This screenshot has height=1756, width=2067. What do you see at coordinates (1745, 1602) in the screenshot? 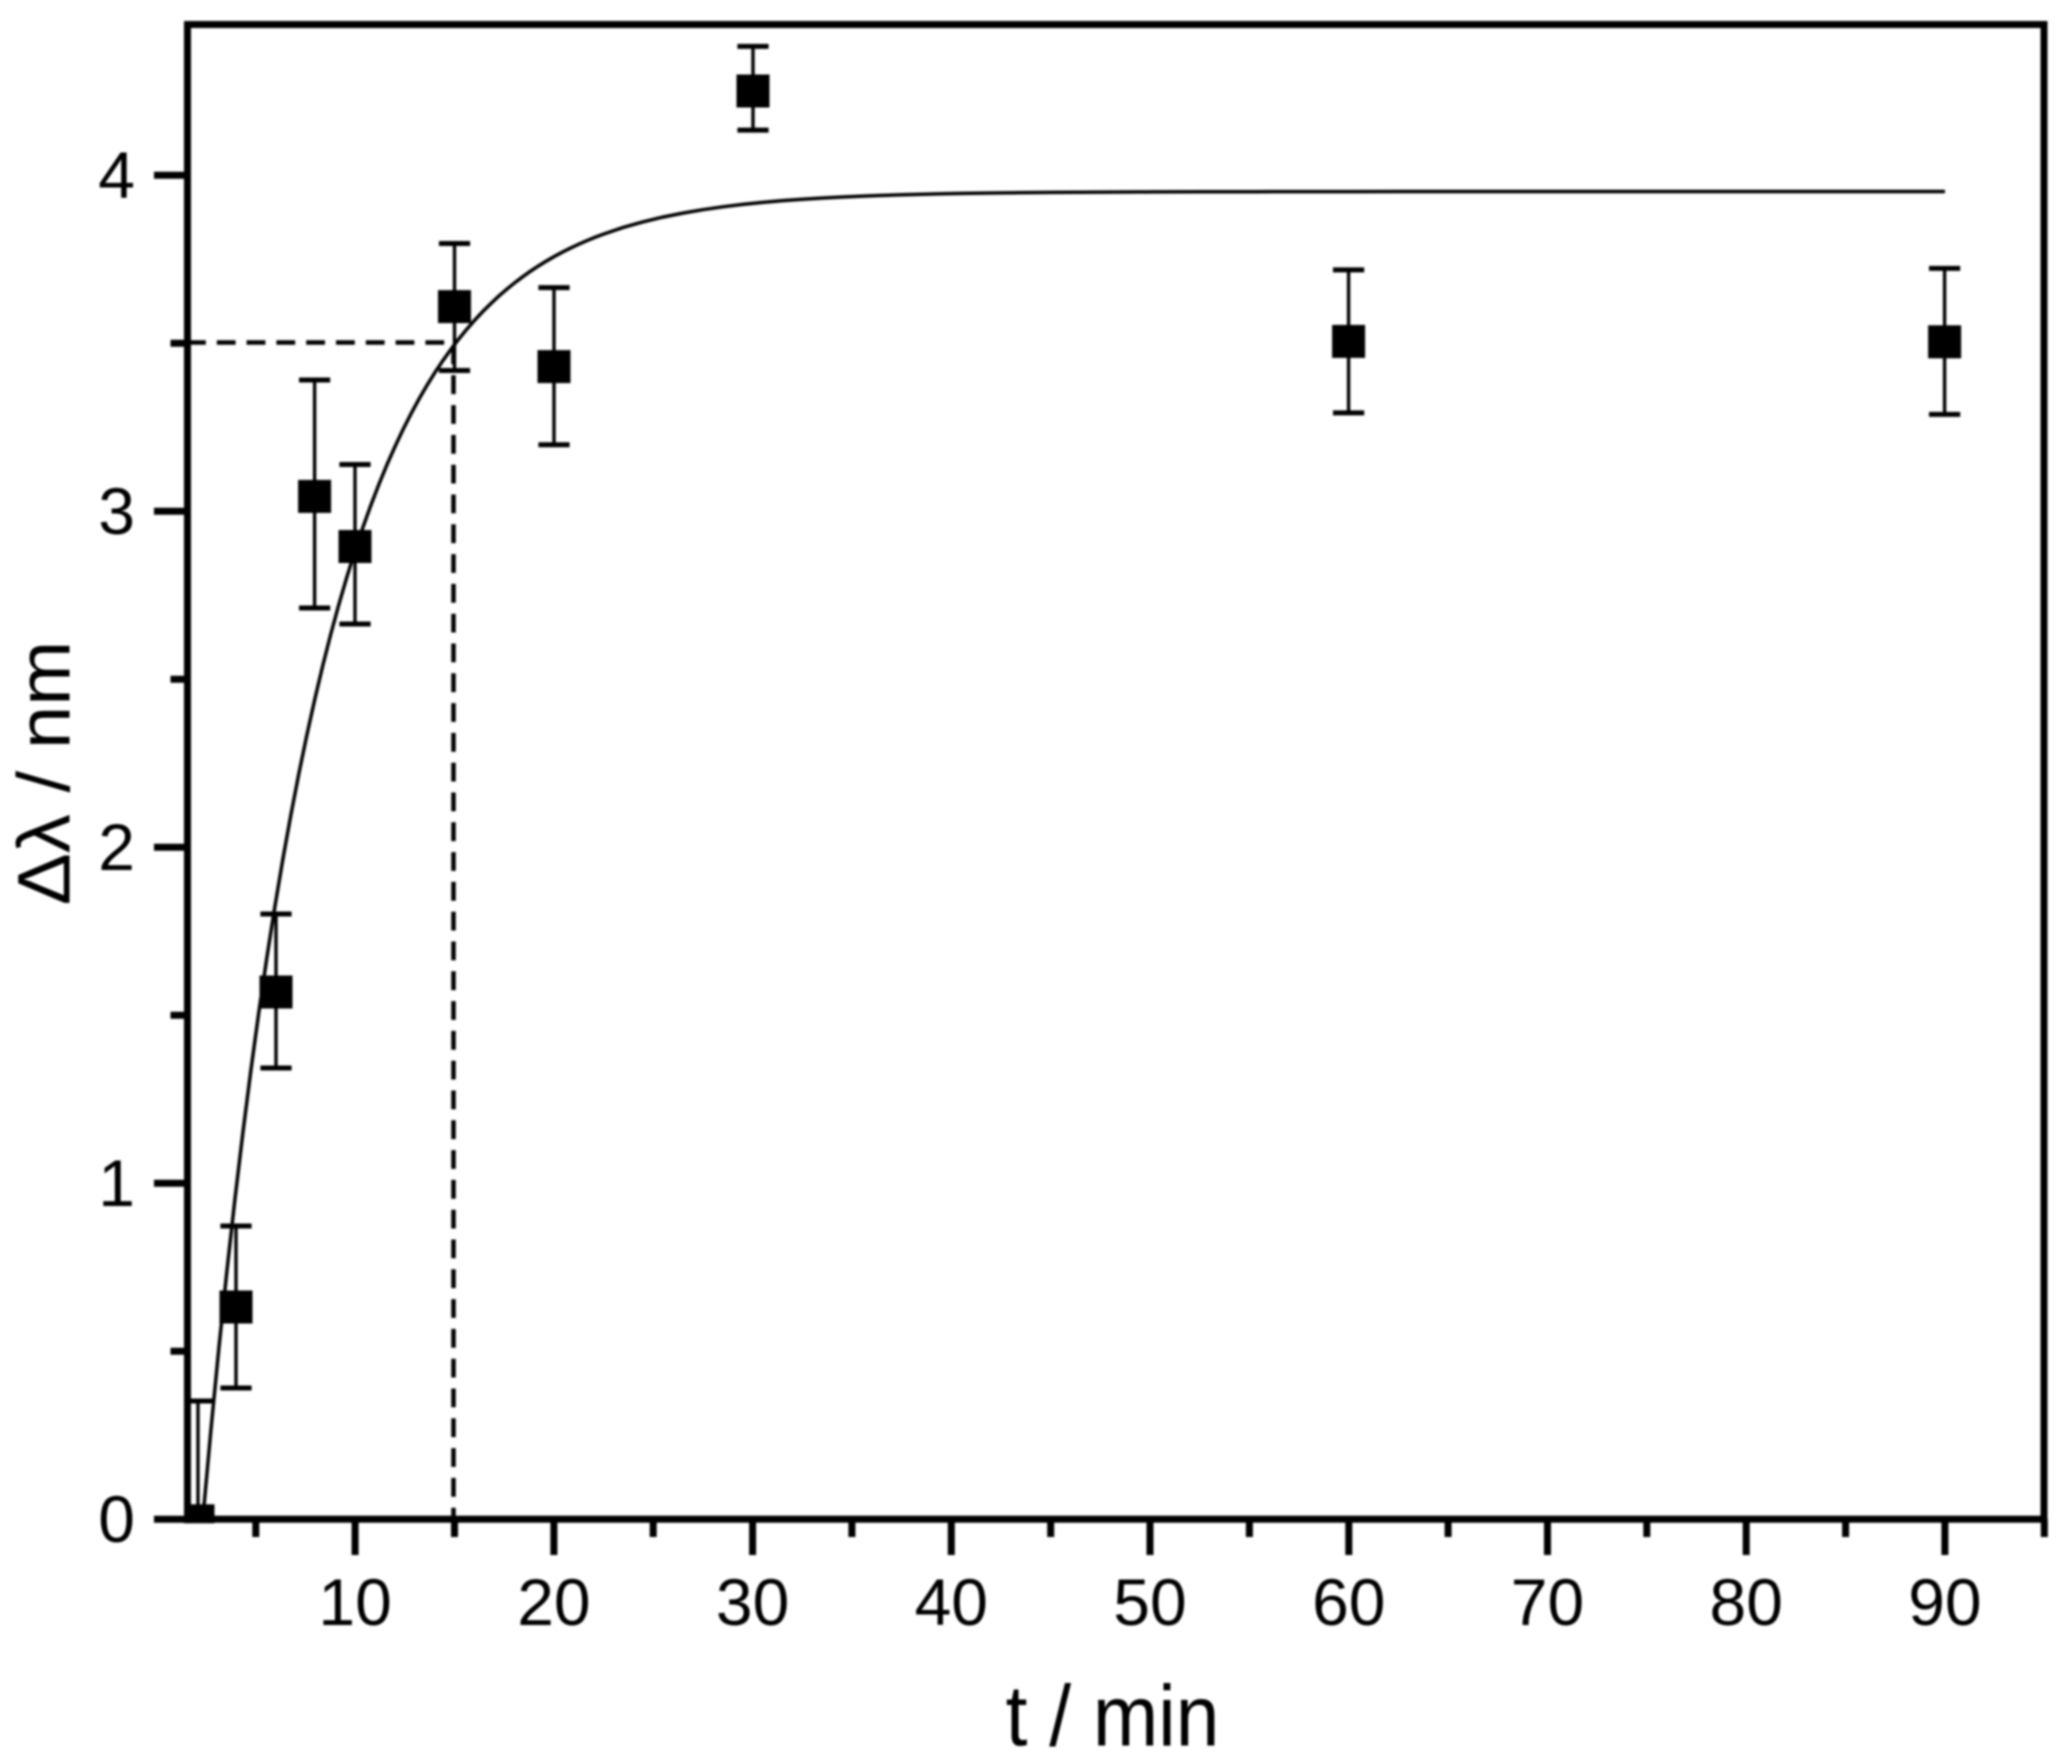
I see `svg-text: 80` at bounding box center [1745, 1602].